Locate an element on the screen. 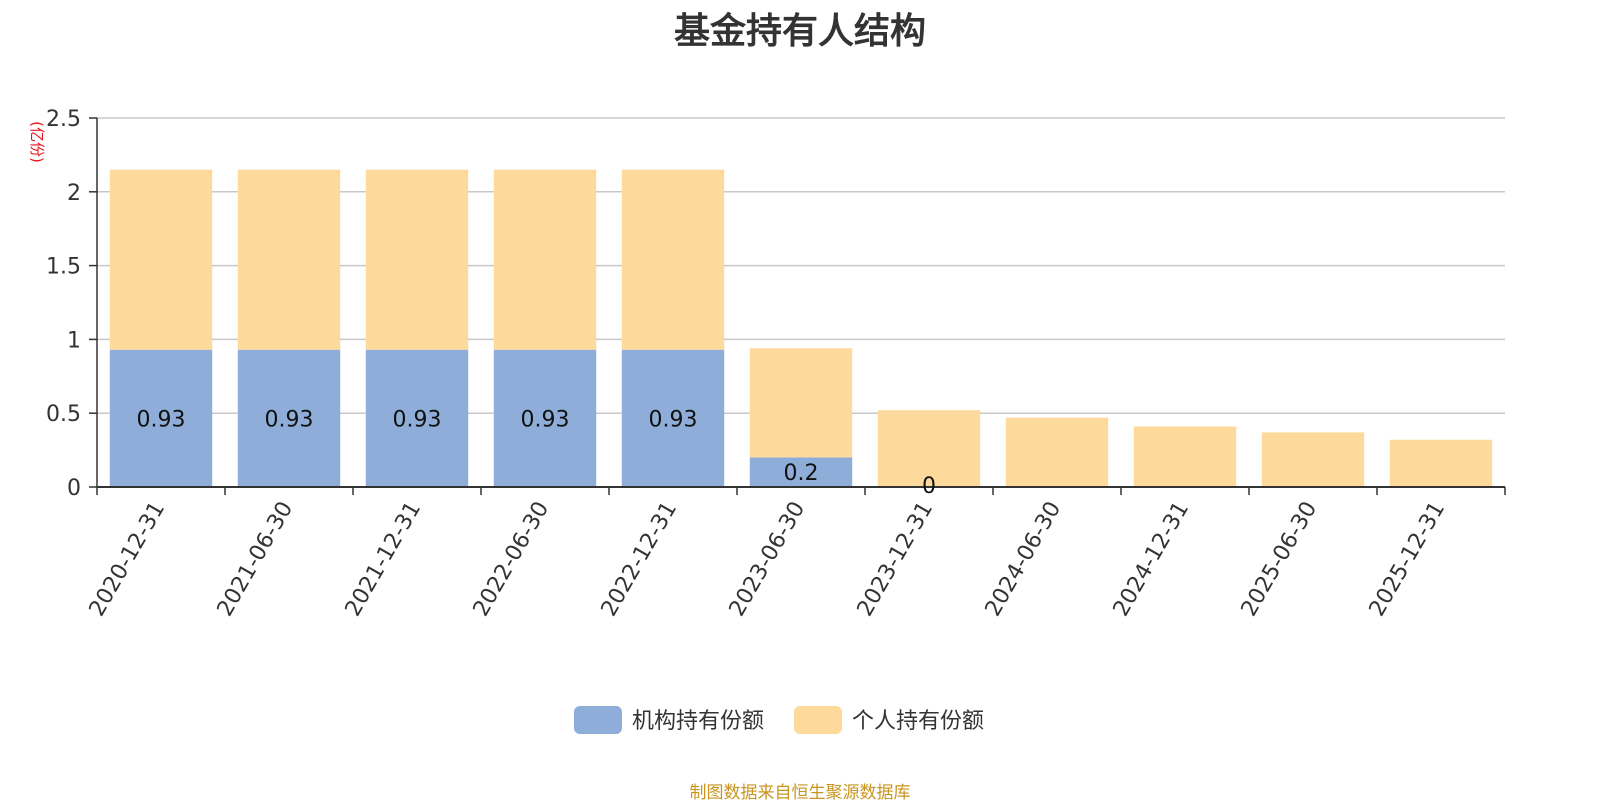 Image resolution: width=1600 pixels, height=803 pixels. x-tick-label: 2020-12-31 is located at coordinates (128, 559).